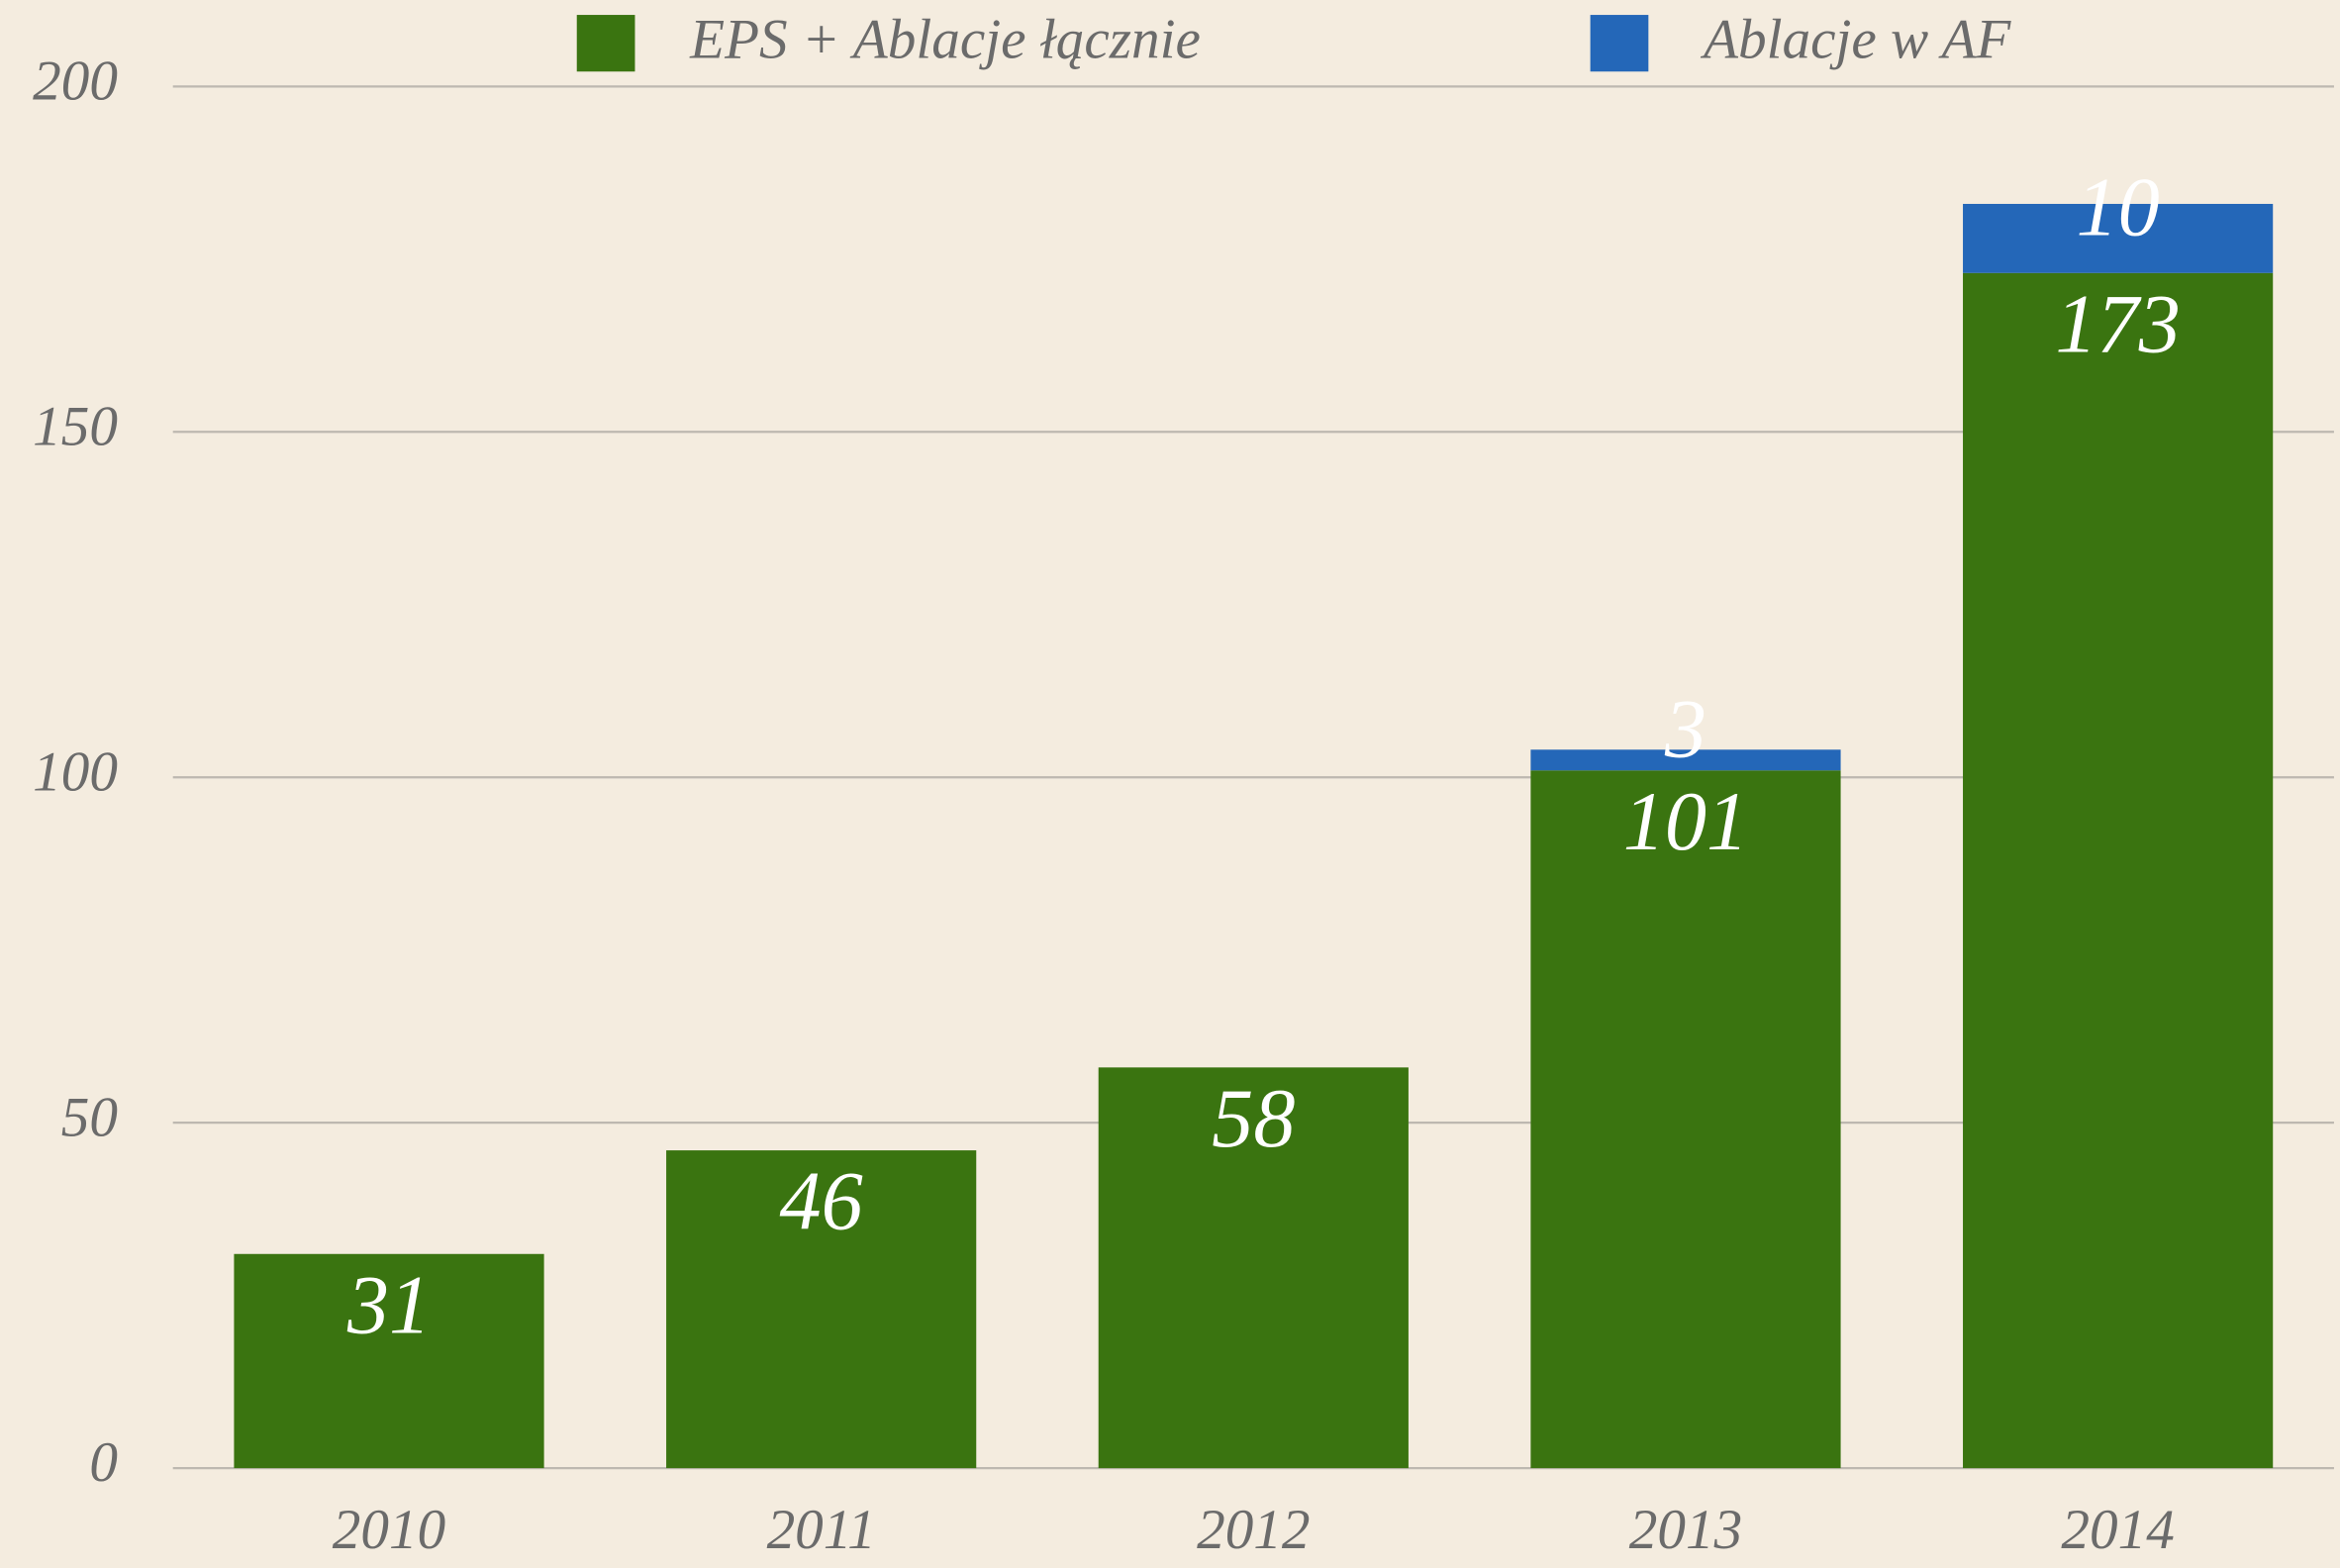 The height and width of the screenshot is (1568, 2340). Describe the element at coordinates (945, 39) in the screenshot. I see `legend-label: EPS + Ablacje łącznie` at that location.